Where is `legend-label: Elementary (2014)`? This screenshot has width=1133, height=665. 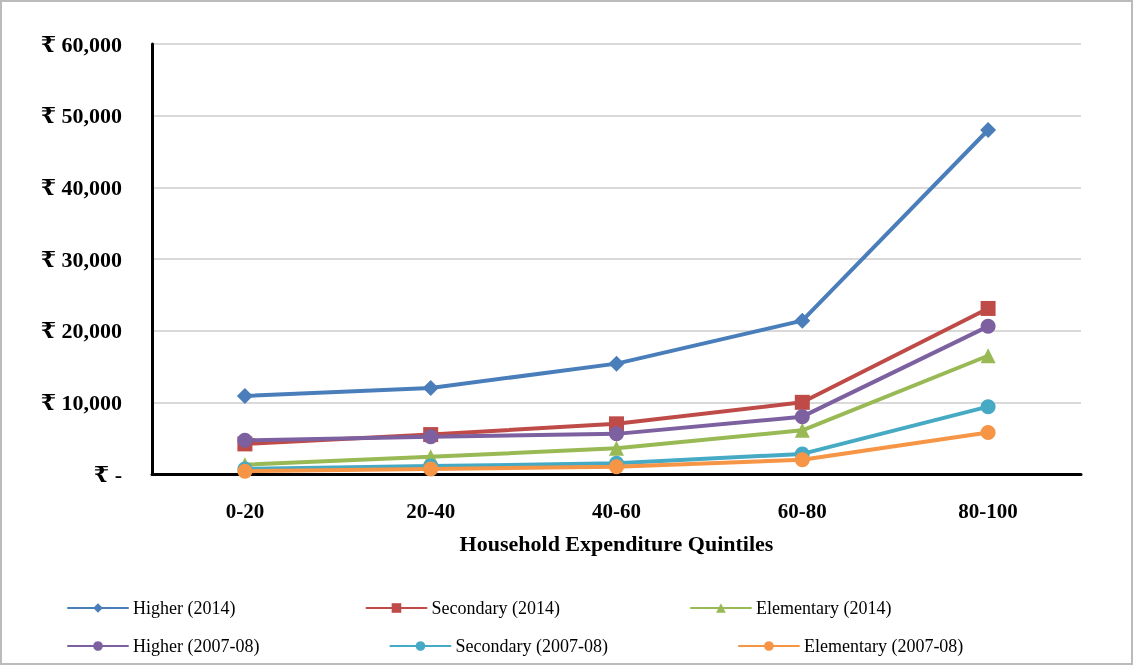 legend-label: Elementary (2014) is located at coordinates (823, 608).